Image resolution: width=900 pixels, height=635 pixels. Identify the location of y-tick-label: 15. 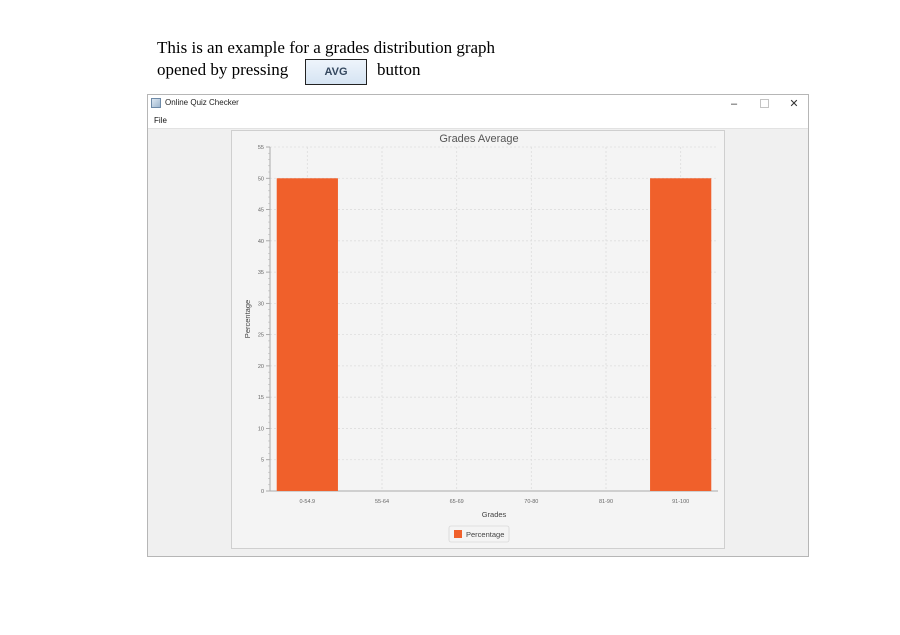
(261, 398).